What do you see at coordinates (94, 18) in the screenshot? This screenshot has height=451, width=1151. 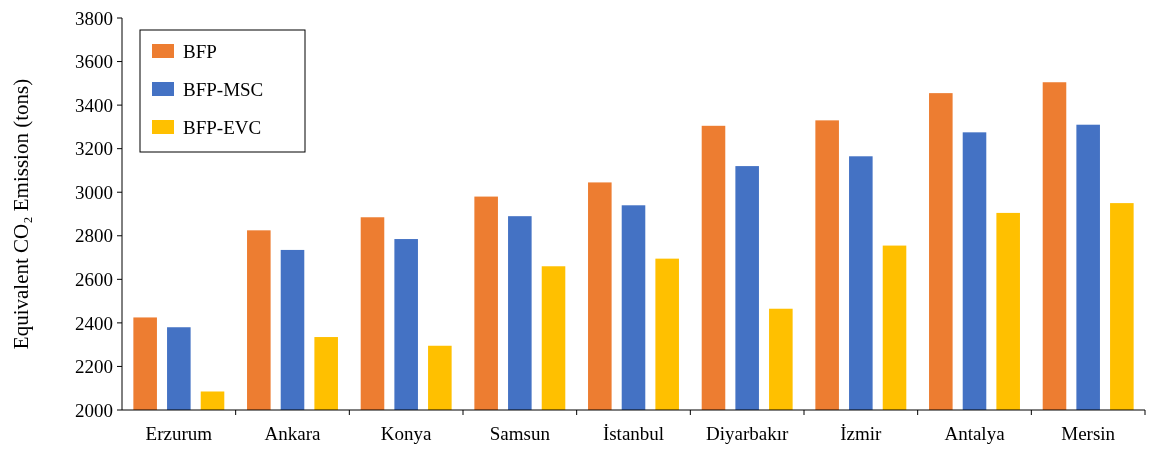 I see `y-tick-label: 3800` at bounding box center [94, 18].